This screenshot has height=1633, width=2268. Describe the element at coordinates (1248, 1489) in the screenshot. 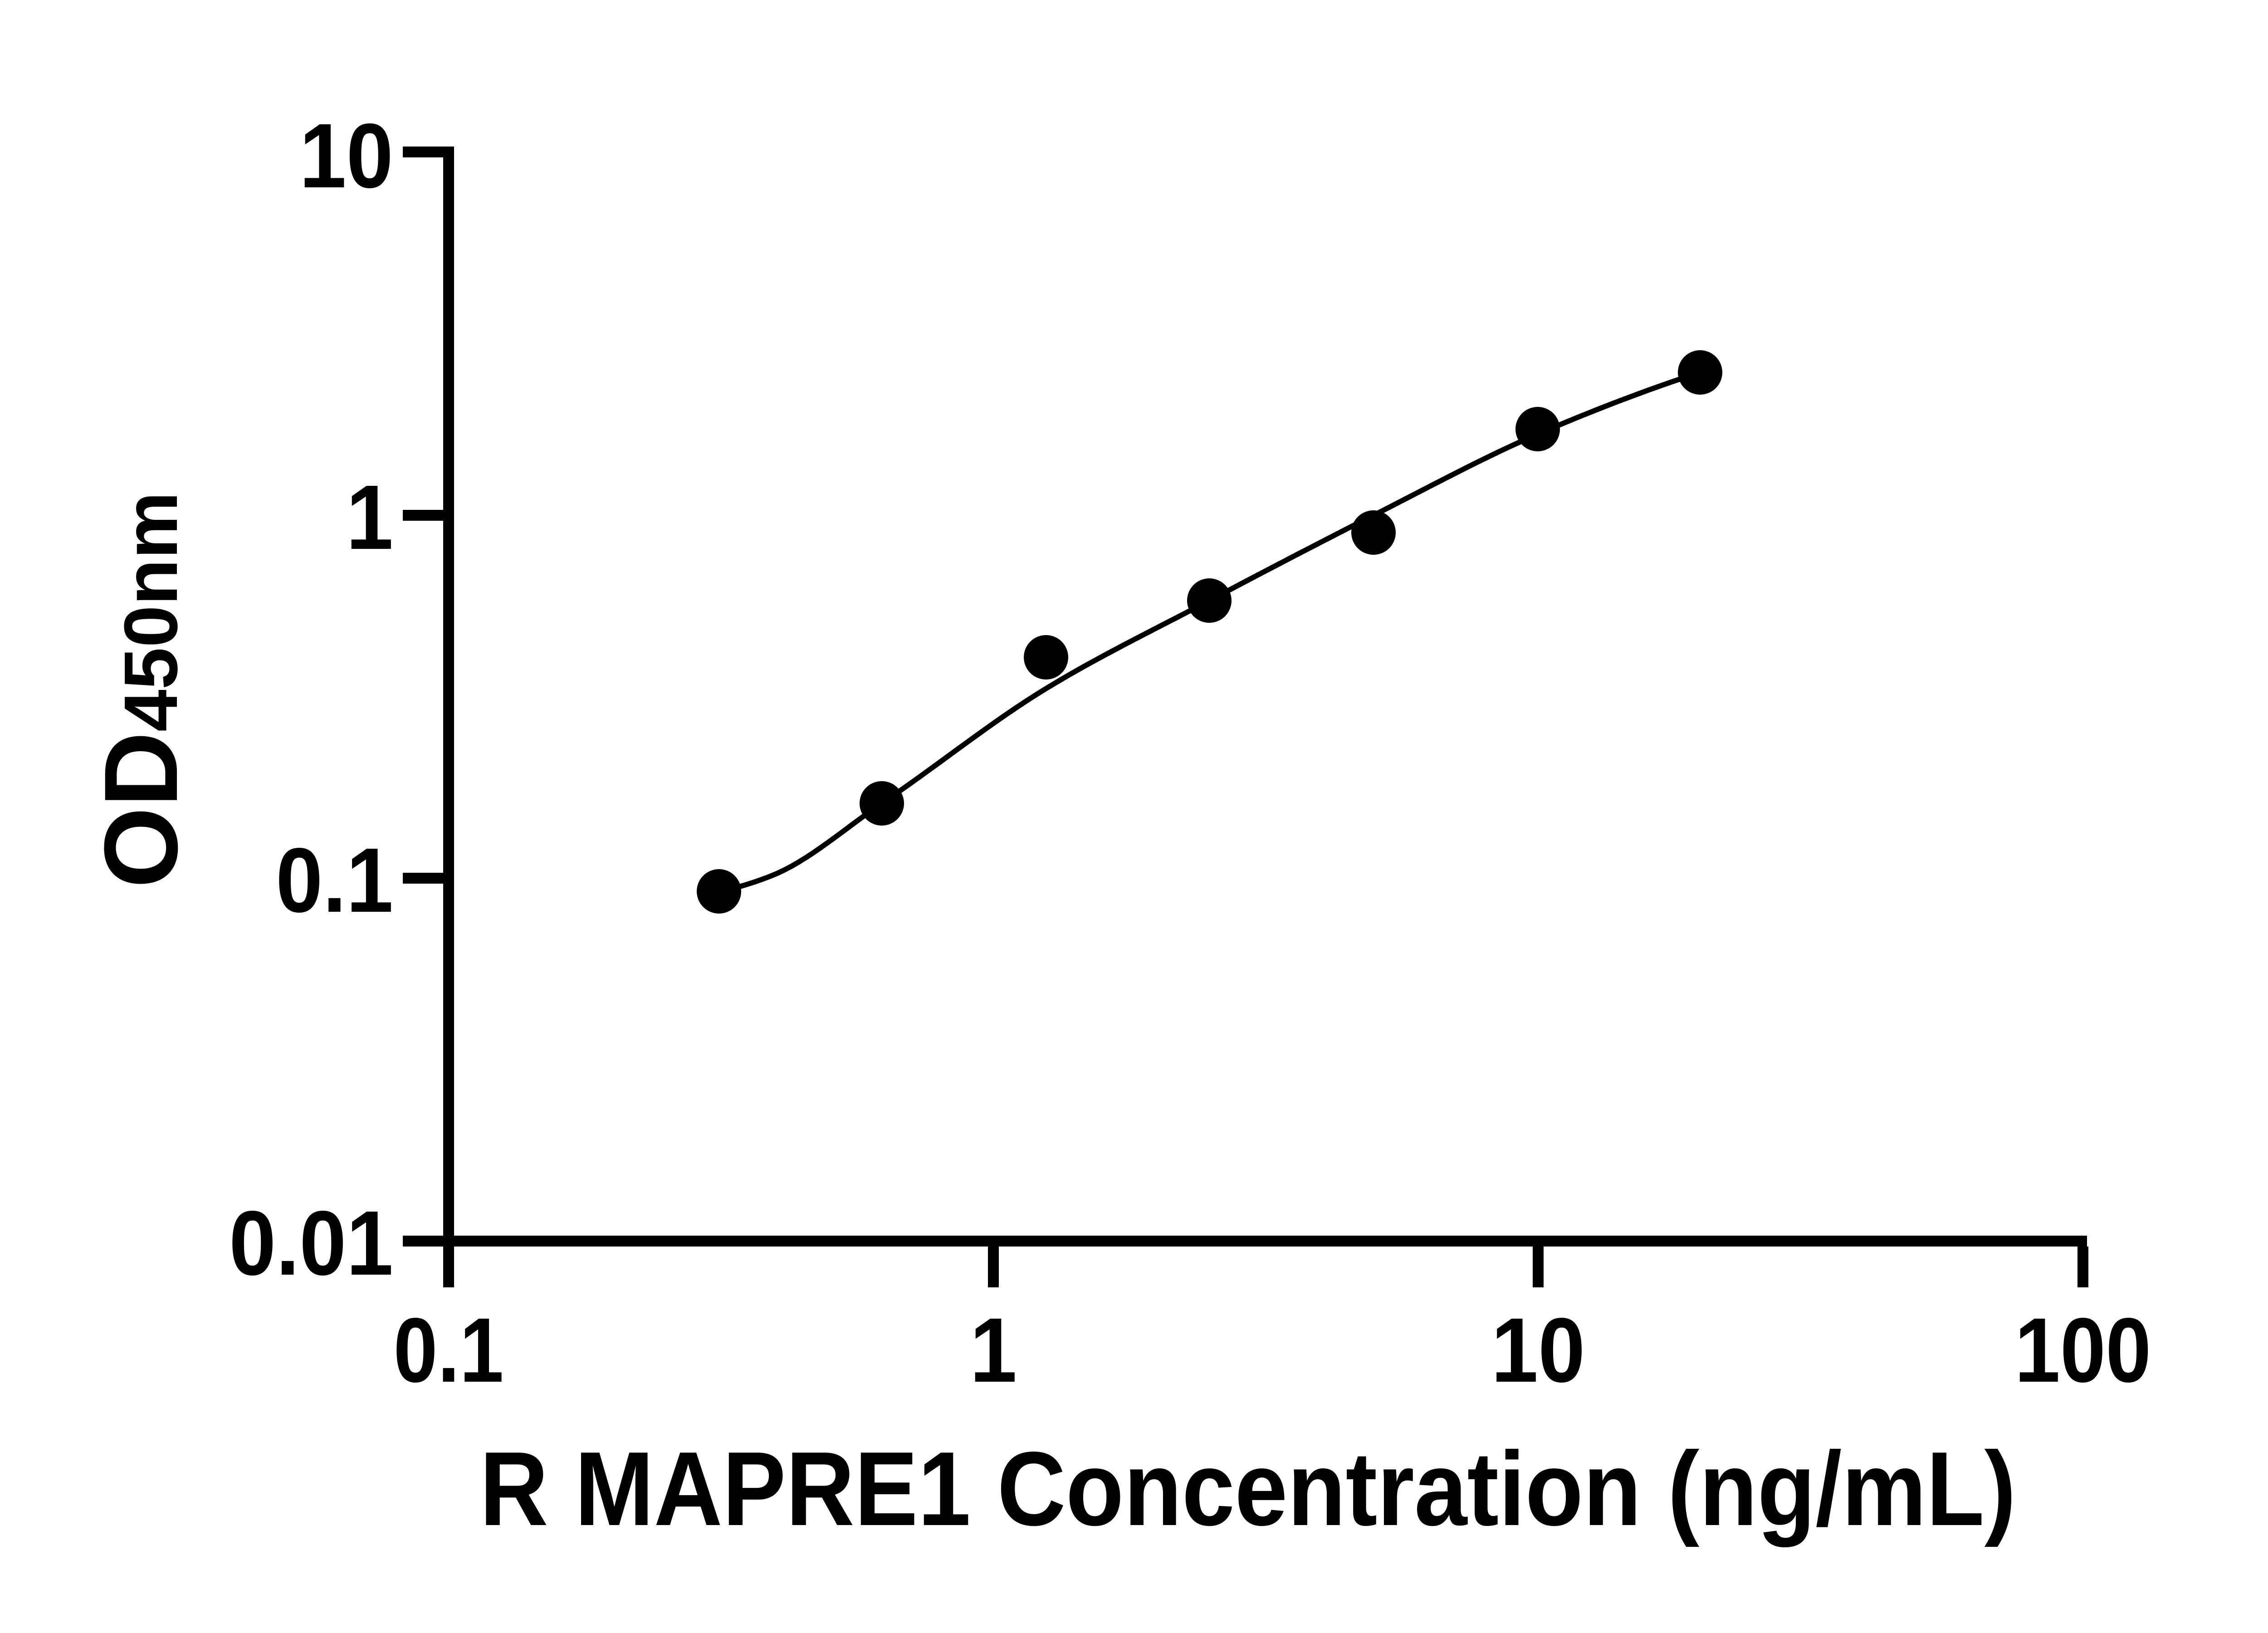

I see `svg-text: R MAPRE1 Concentration (ng/mL)` at that location.